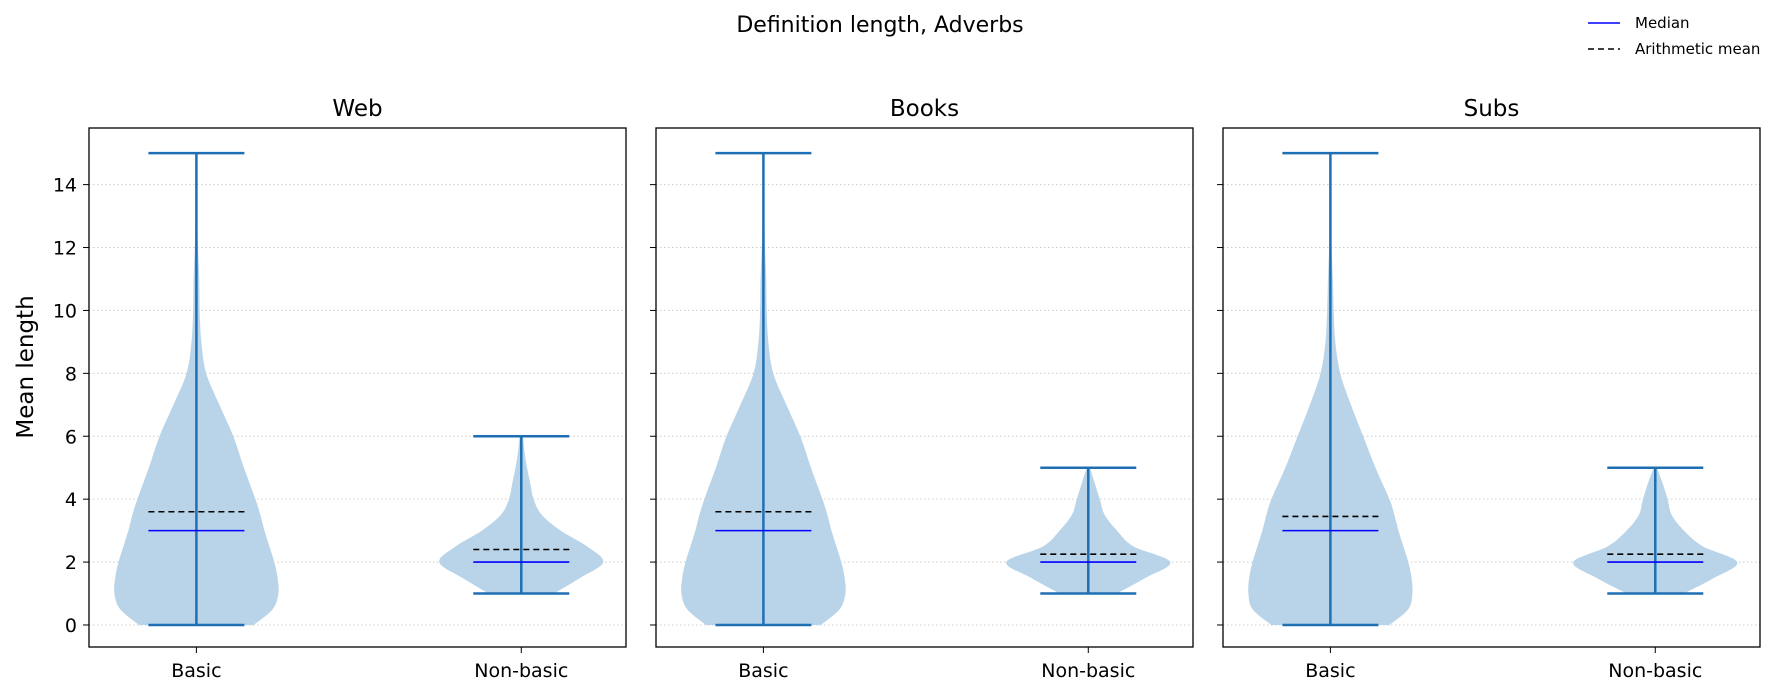  I want to click on panel-title-books: Books, so click(924, 109).